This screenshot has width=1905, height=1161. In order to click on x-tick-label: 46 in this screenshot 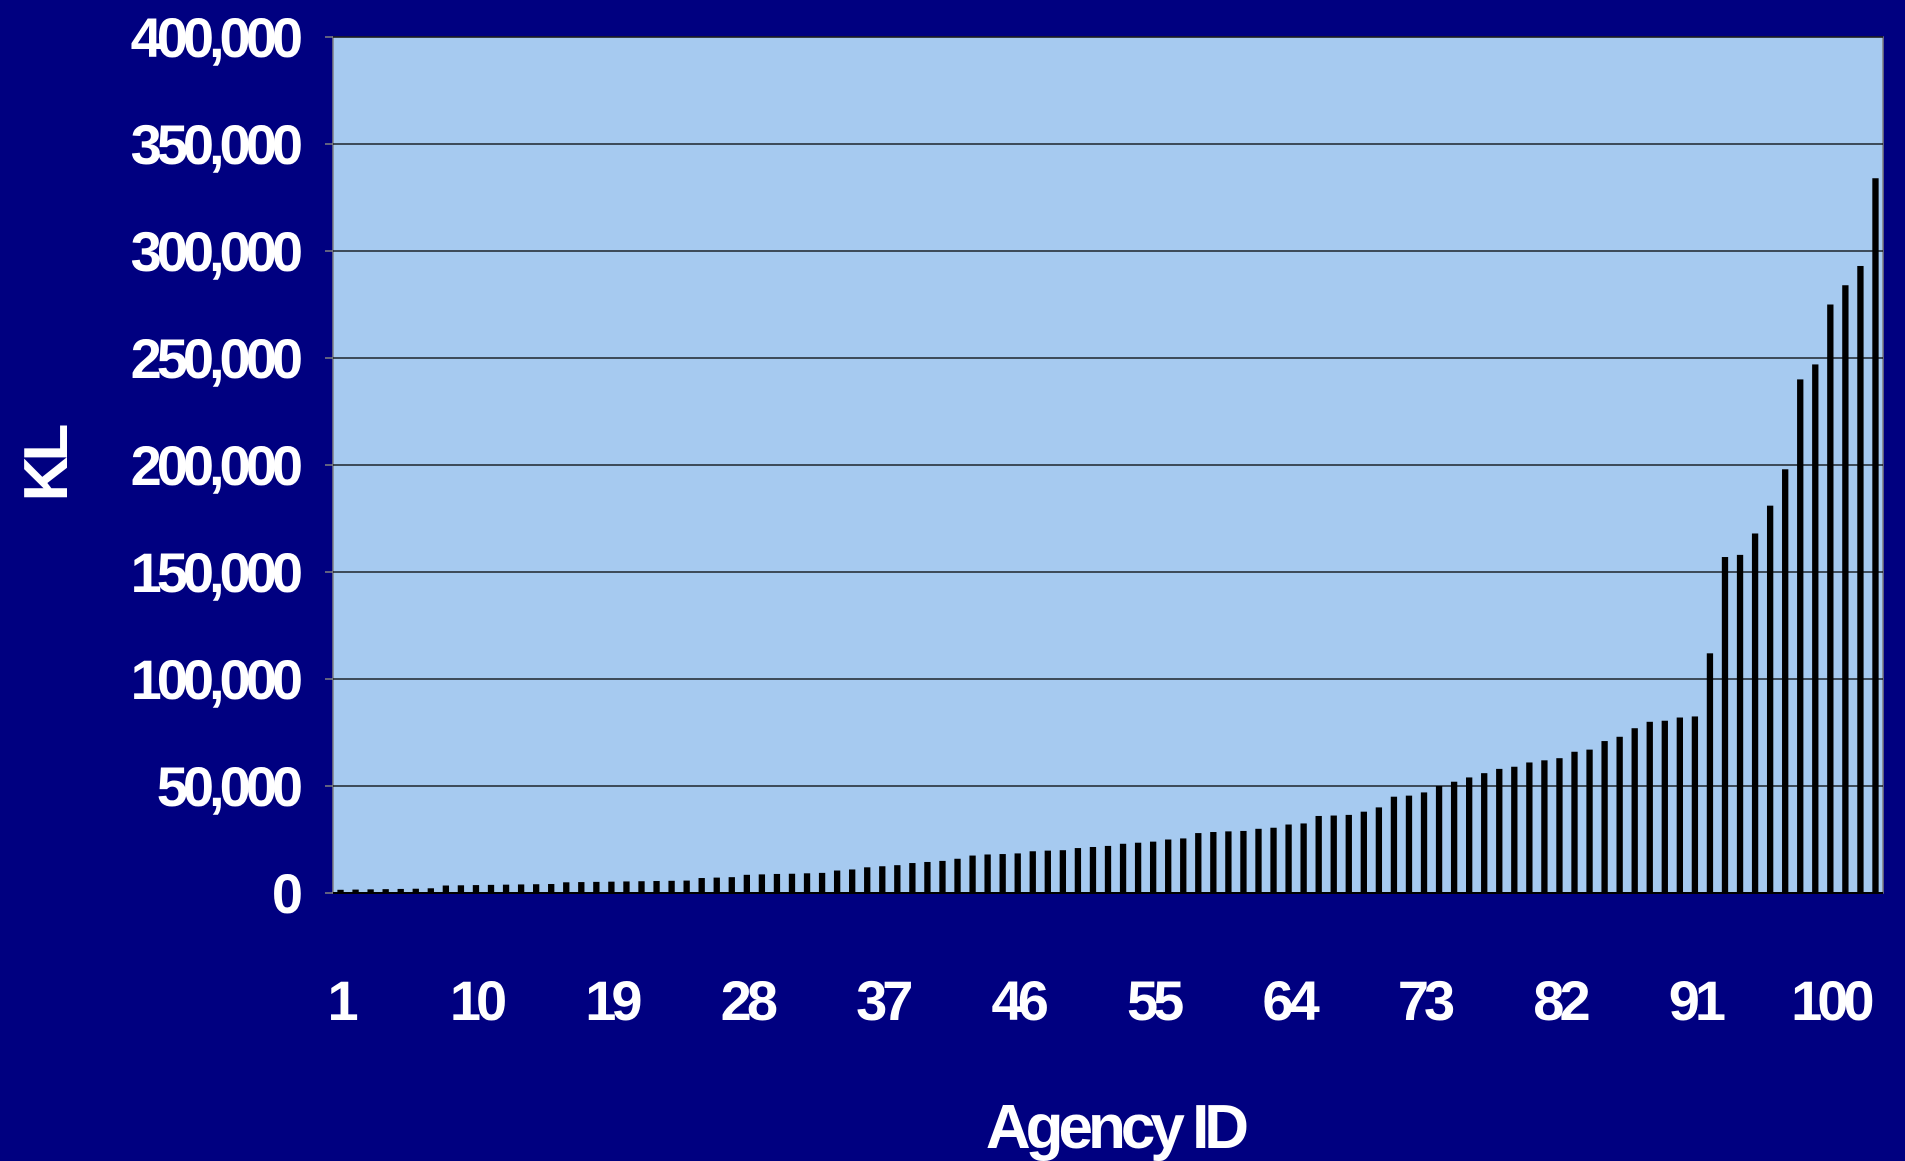, I will do `click(1020, 1000)`.